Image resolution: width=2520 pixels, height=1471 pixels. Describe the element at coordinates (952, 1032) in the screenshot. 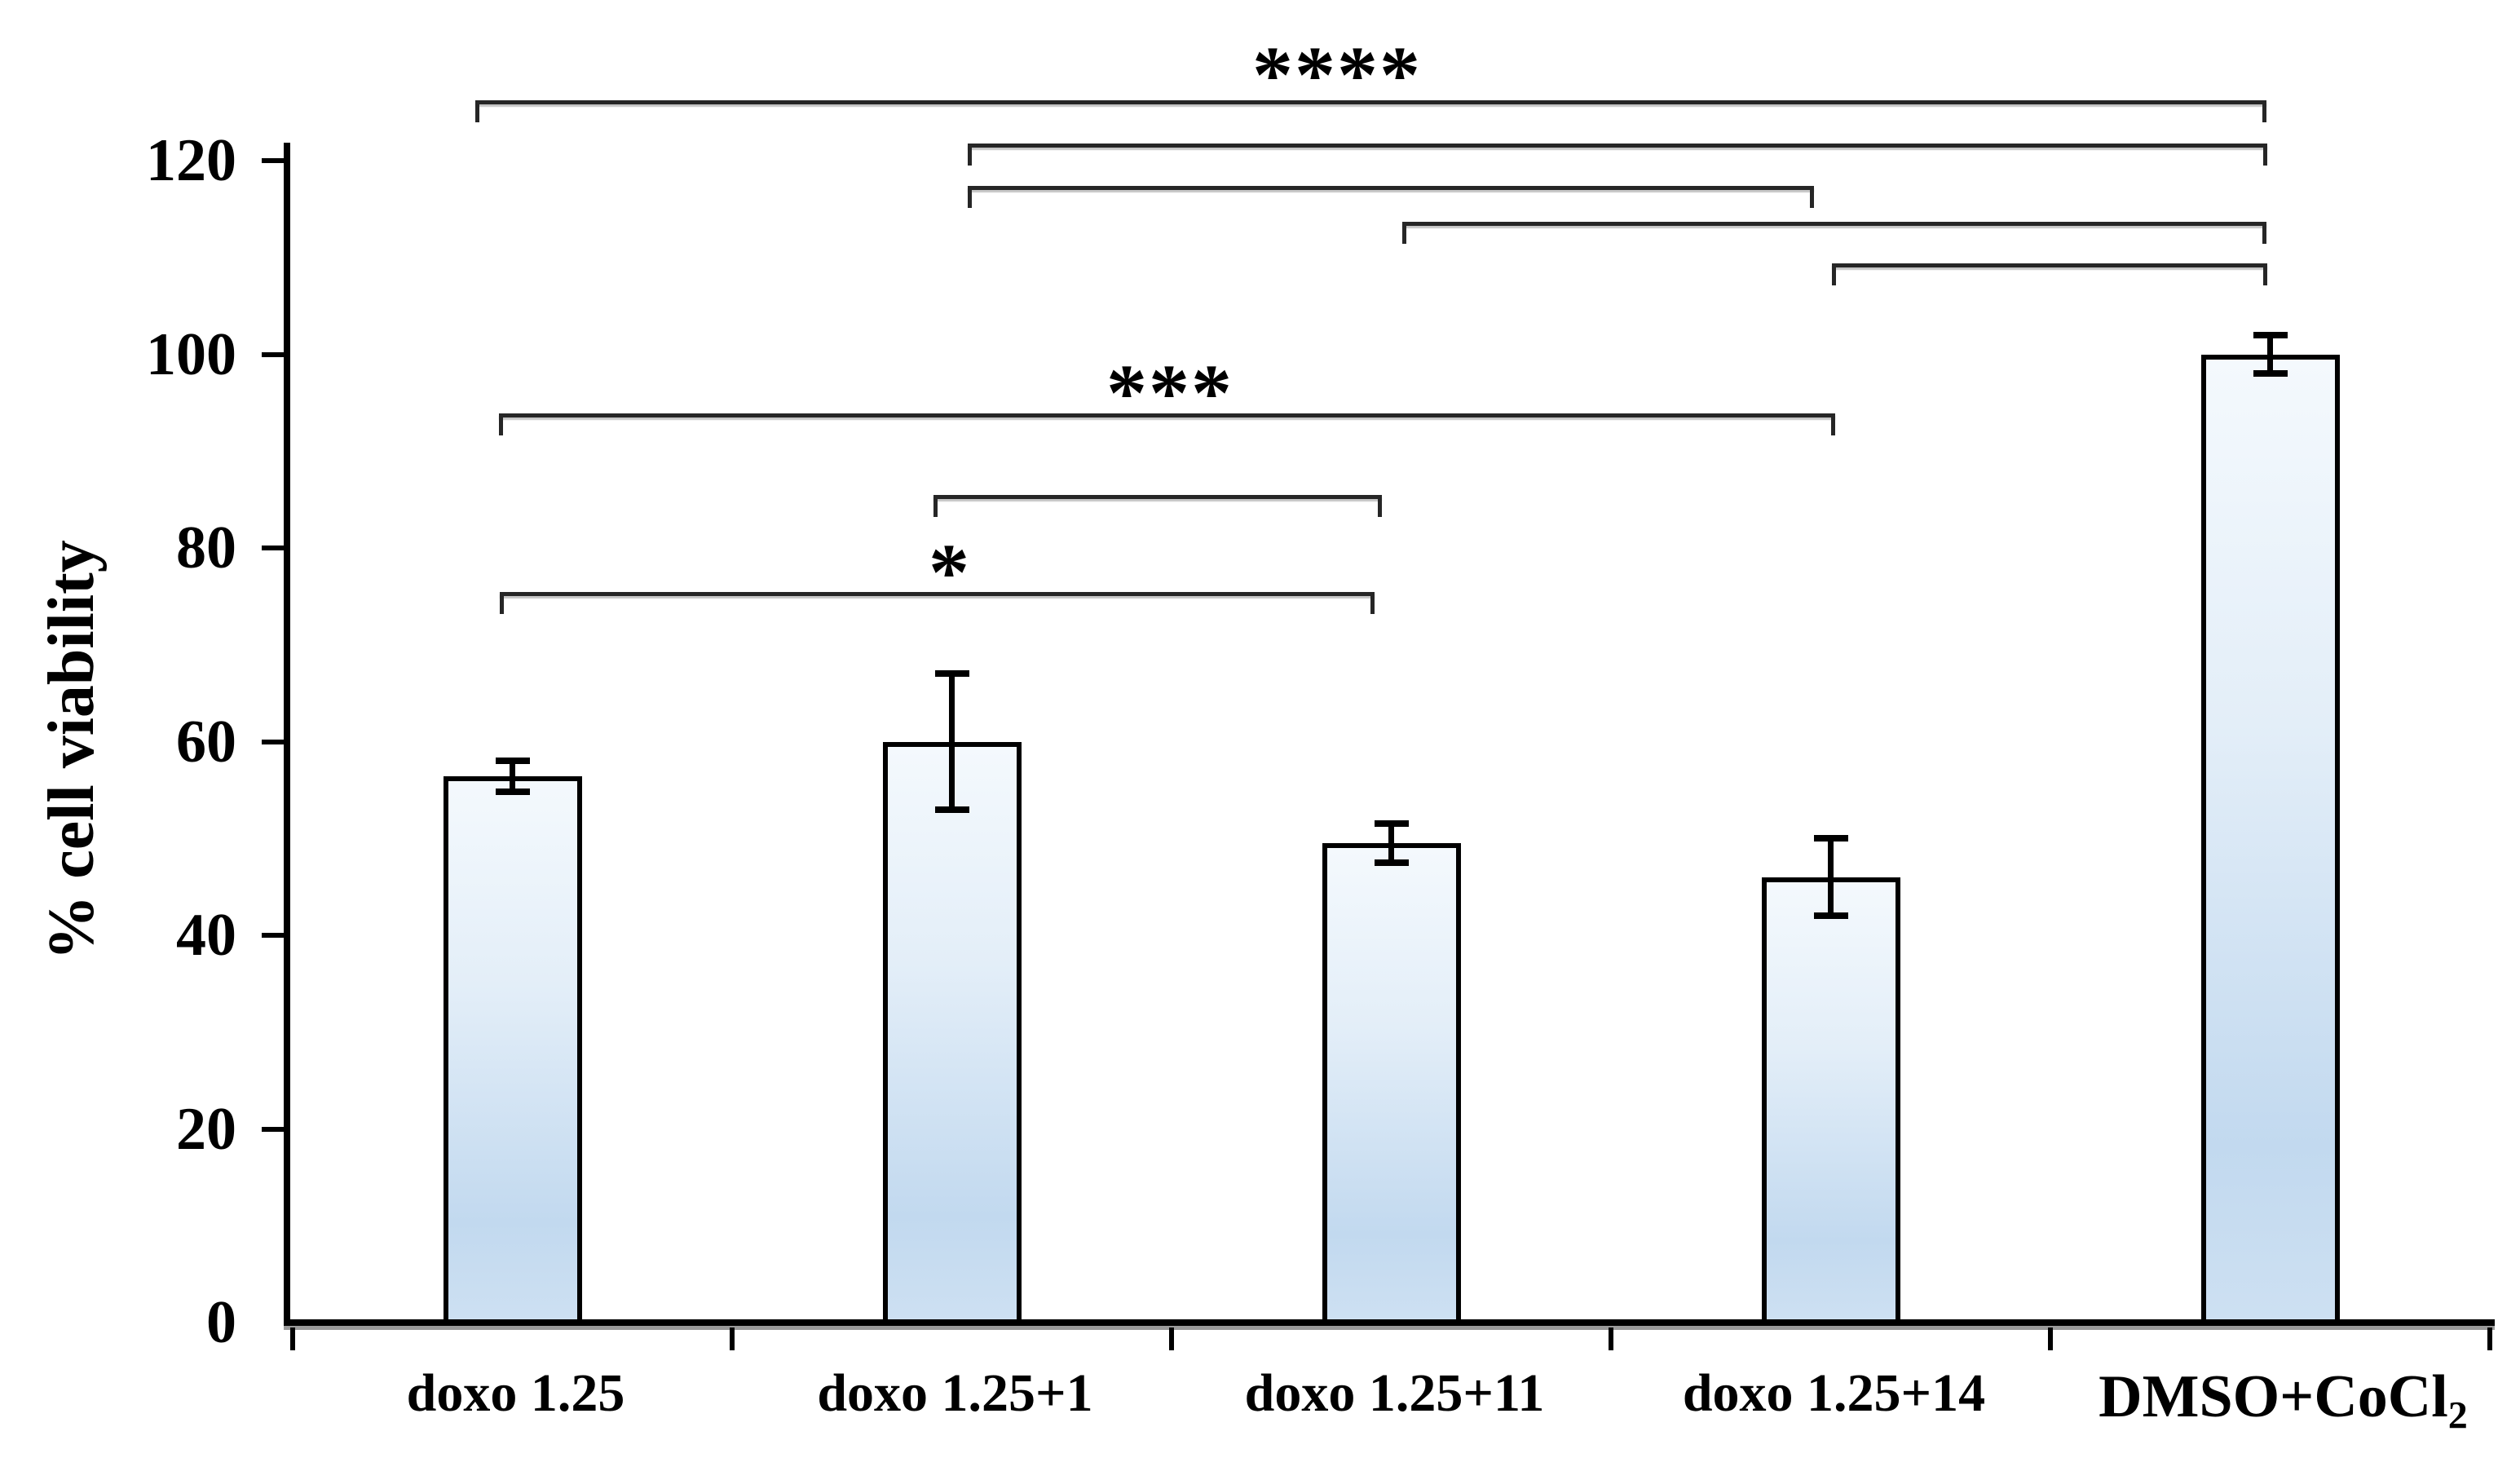

I see `bar-doxo-1.25+1` at that location.